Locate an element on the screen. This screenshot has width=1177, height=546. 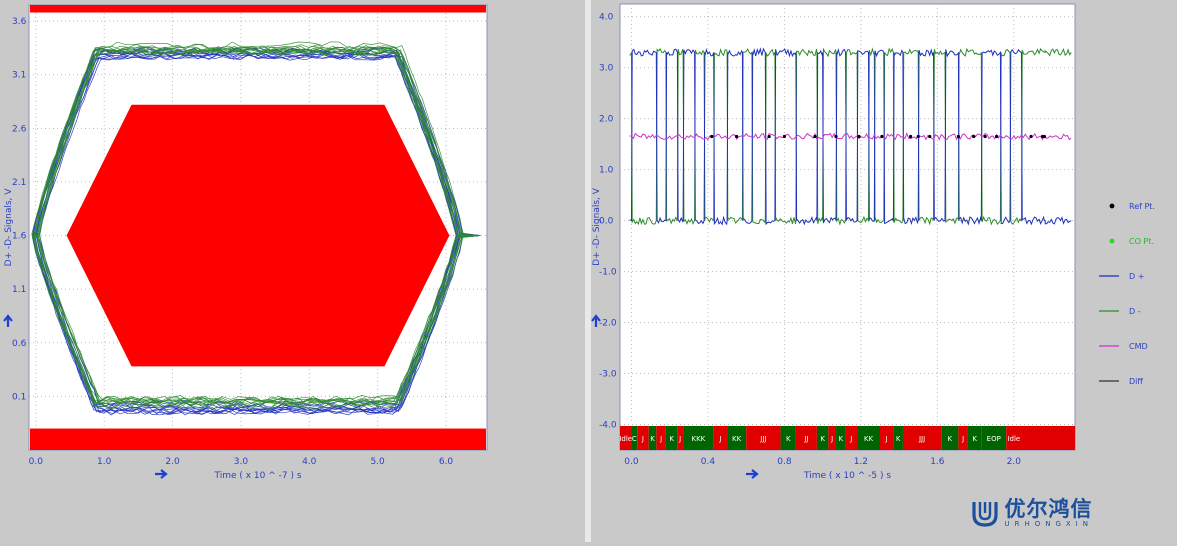
y-tick-label: 0.0 is located at coordinates (606, 222).